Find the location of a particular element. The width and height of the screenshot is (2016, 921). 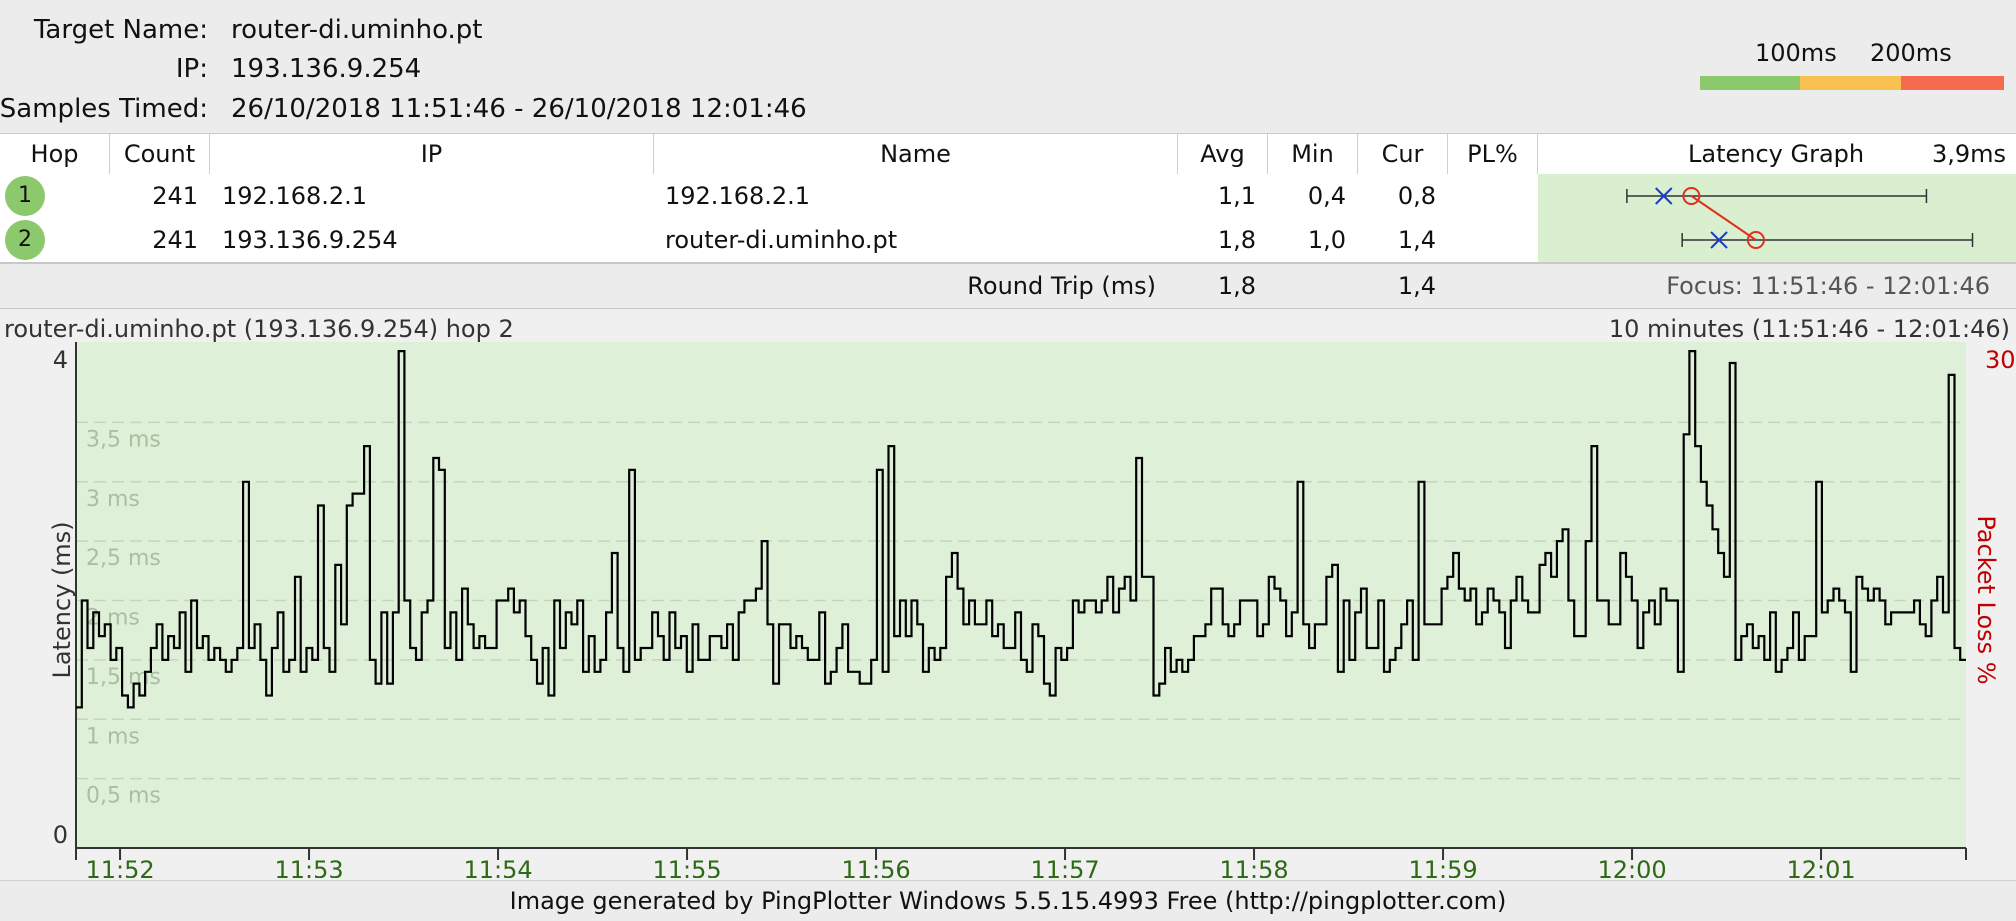

target-name-label: Target Name: is located at coordinates (120, 30).